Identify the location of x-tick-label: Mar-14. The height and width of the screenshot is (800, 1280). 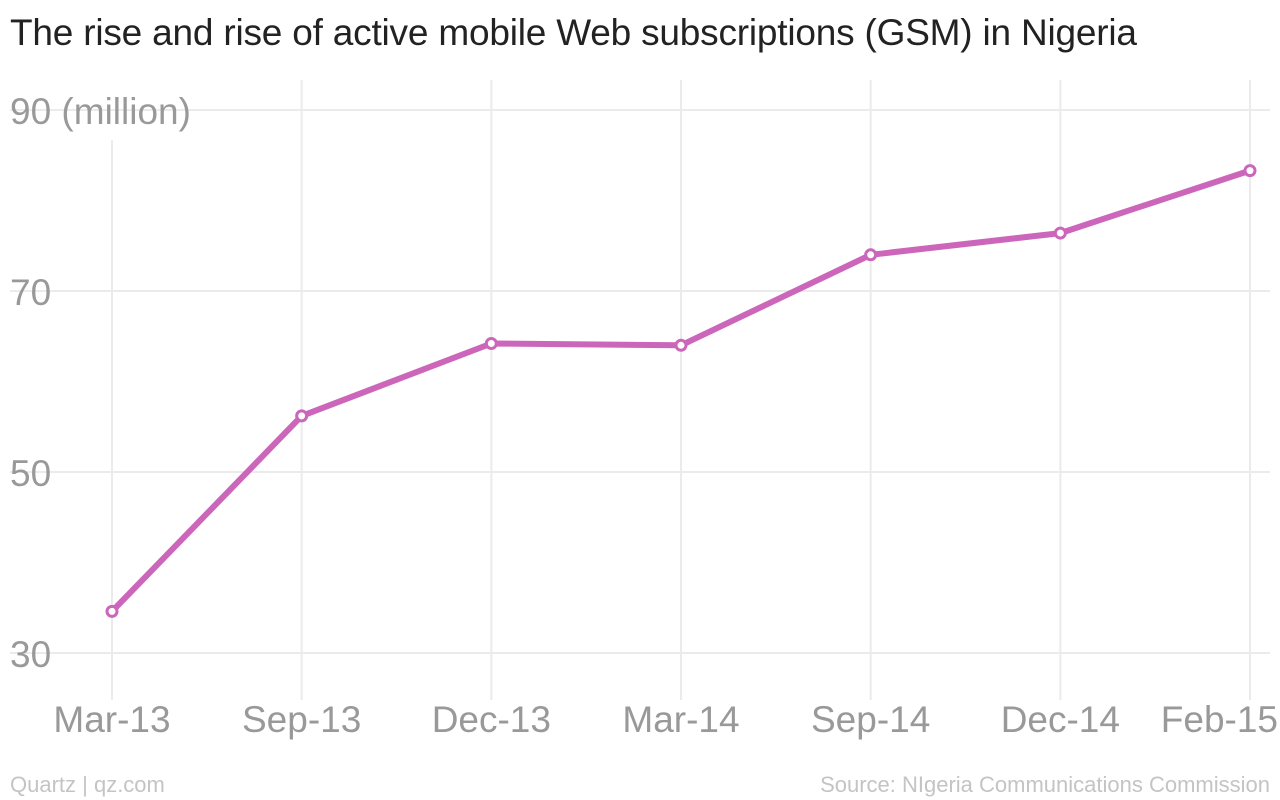
(680, 719).